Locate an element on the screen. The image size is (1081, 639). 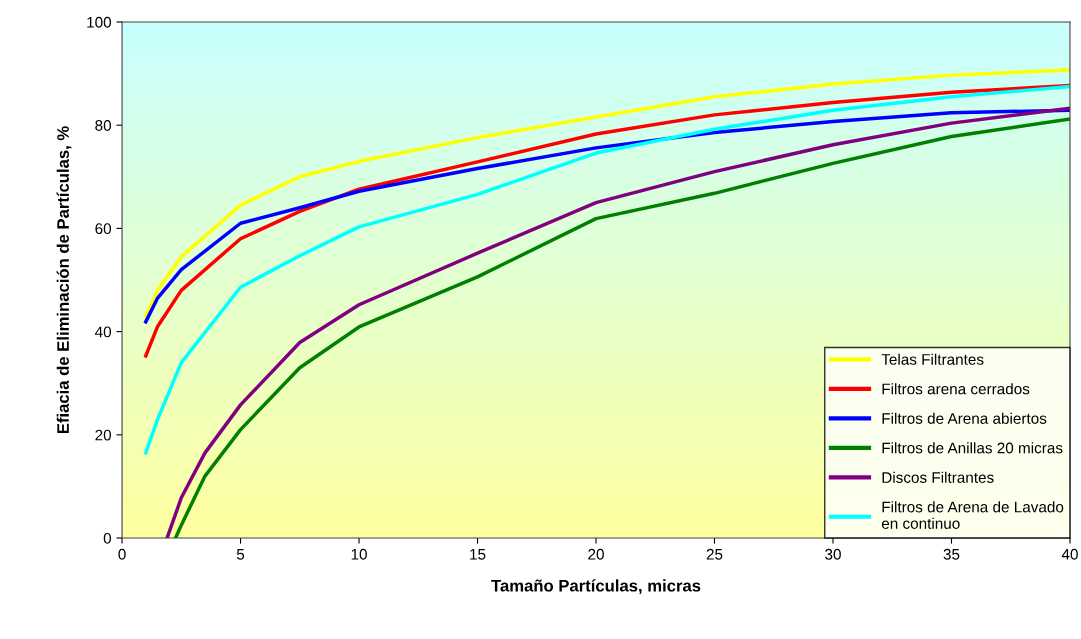
y-axis-title: Efiacia de Eliminación de Partículas, % is located at coordinates (64, 280).